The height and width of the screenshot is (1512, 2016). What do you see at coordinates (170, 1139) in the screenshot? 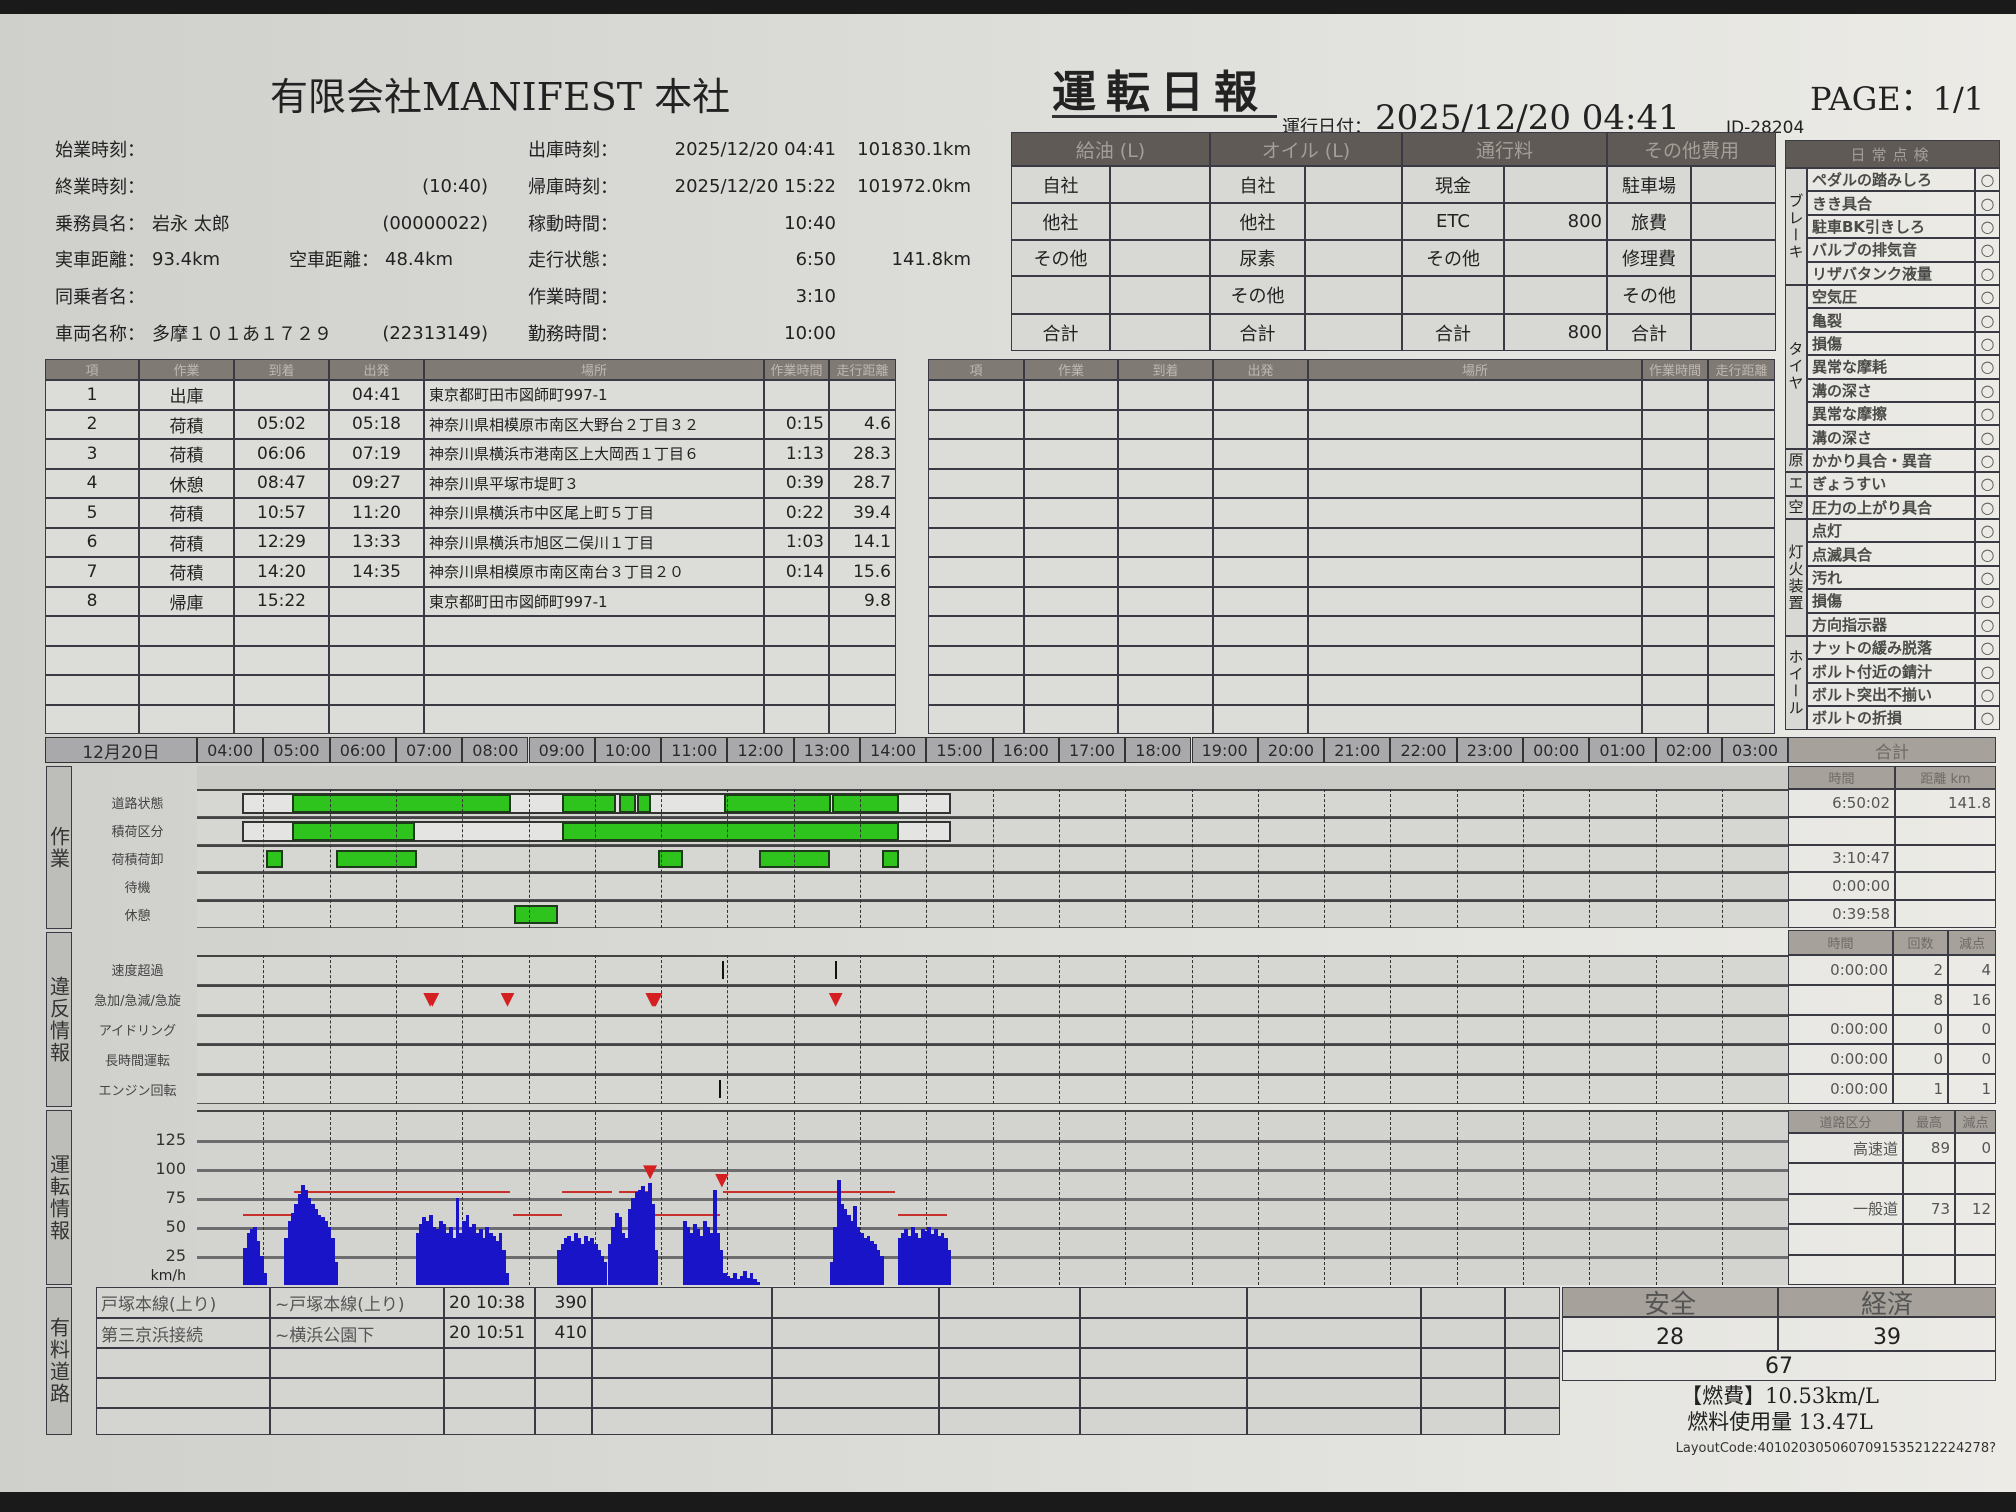
I see `speed-tick-label: 125` at bounding box center [170, 1139].